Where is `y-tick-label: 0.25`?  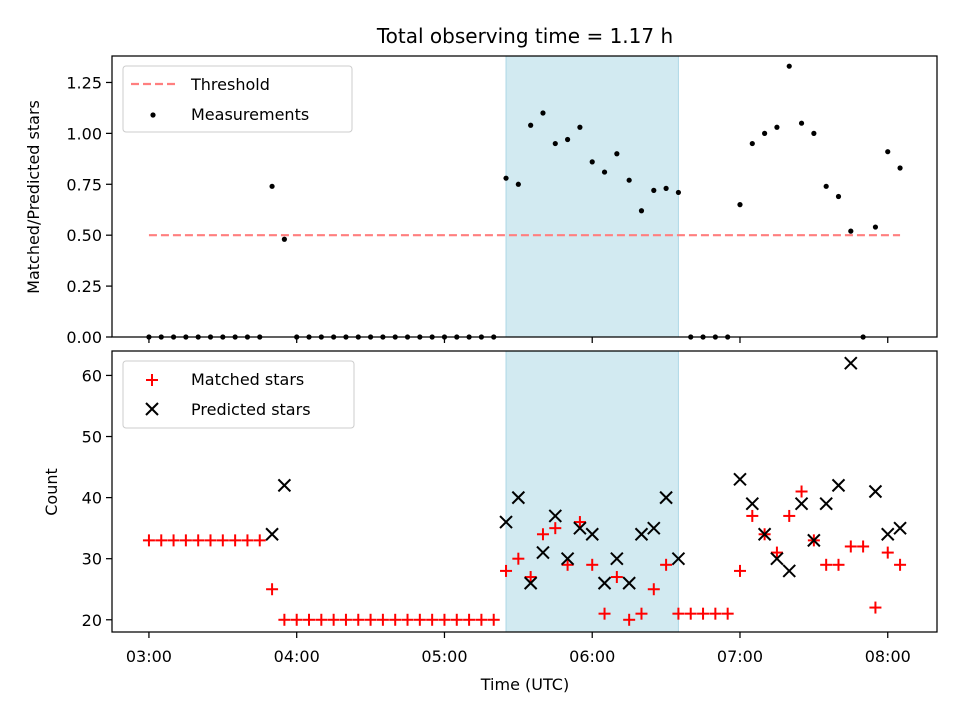
y-tick-label: 0.25 is located at coordinates (84, 286).